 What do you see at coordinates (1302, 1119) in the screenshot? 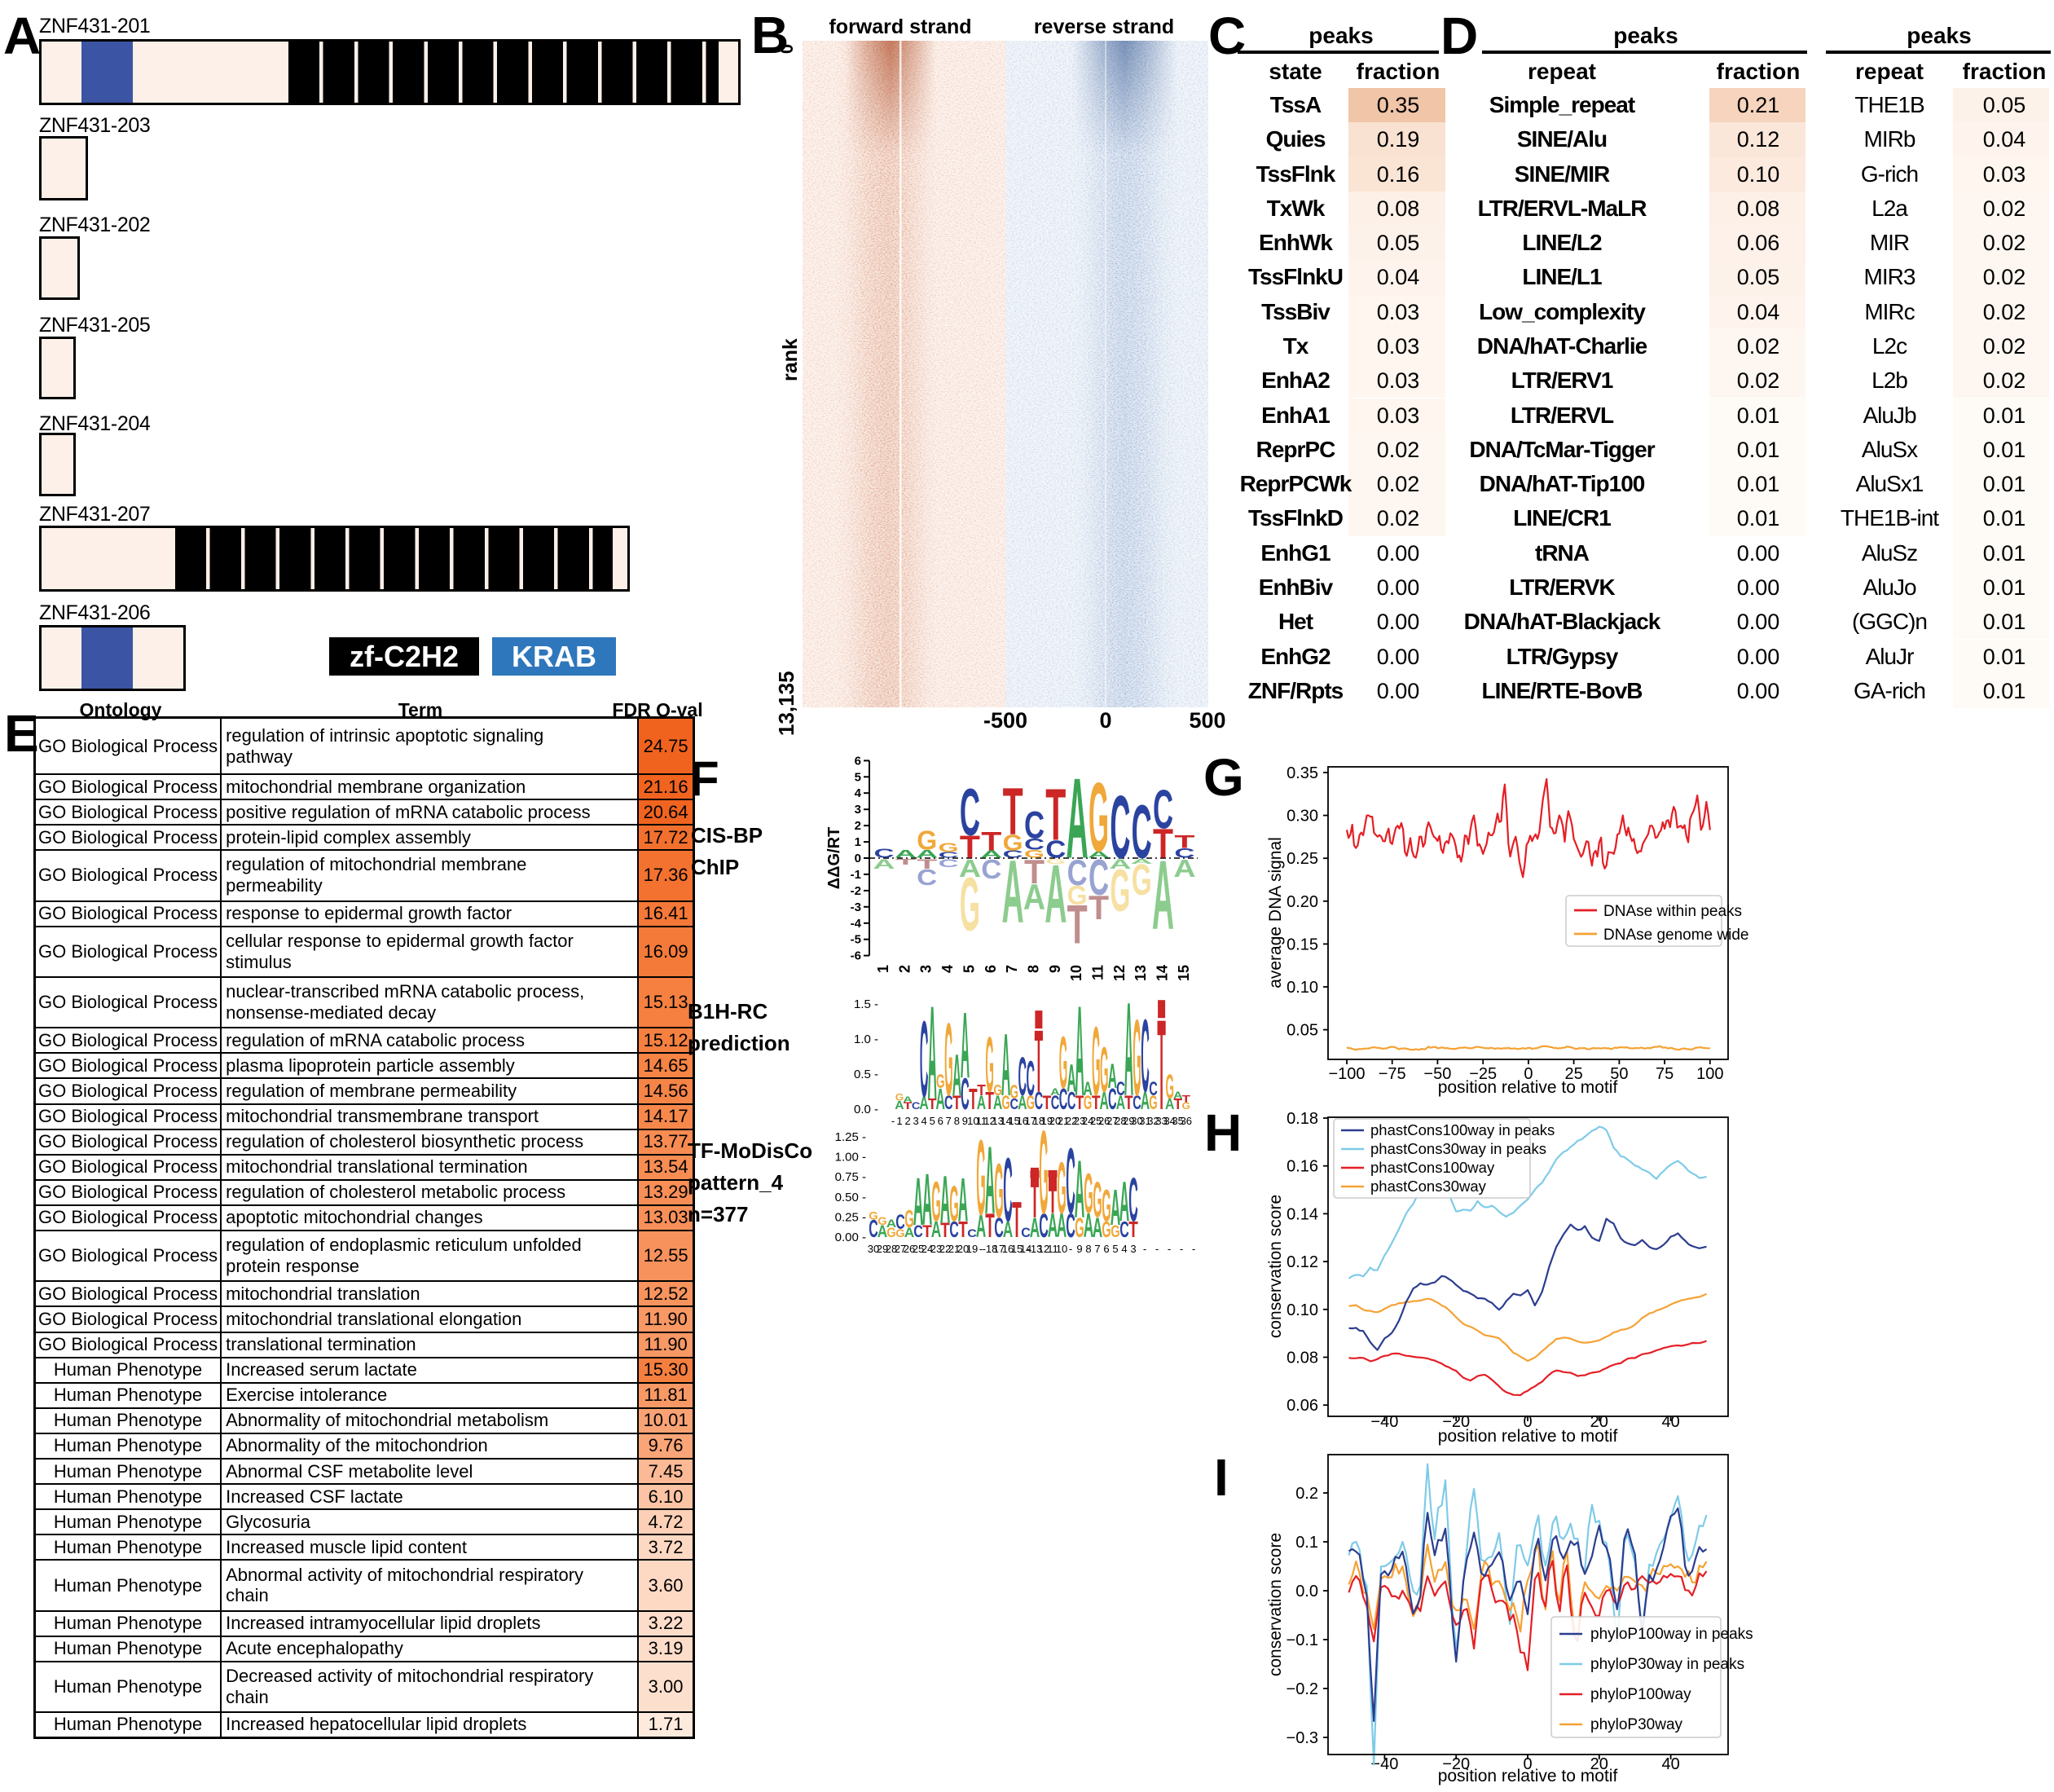
I see `svg-text: 0.18` at bounding box center [1302, 1119].